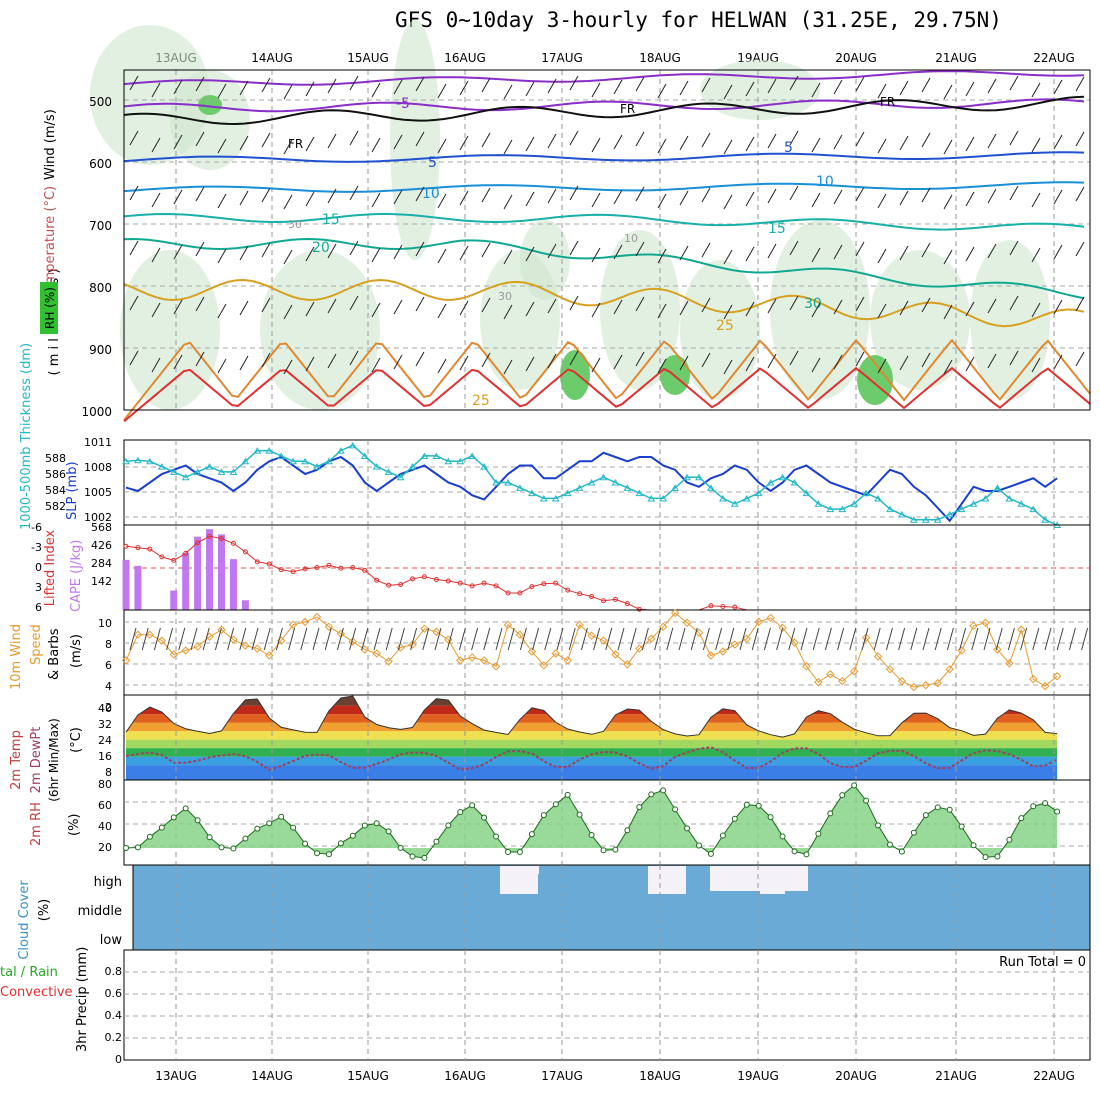  Describe the element at coordinates (856, 58) in the screenshot. I see `date-label-top: 20AUG` at that location.